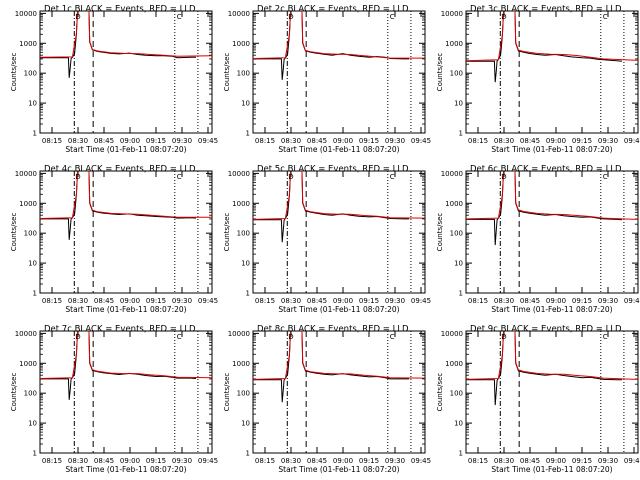 The width and height of the screenshot is (640, 480). What do you see at coordinates (546, 170) in the screenshot?
I see `panel-title: Det 6c BLACK = Events, RED = LLD` at bounding box center [546, 170].